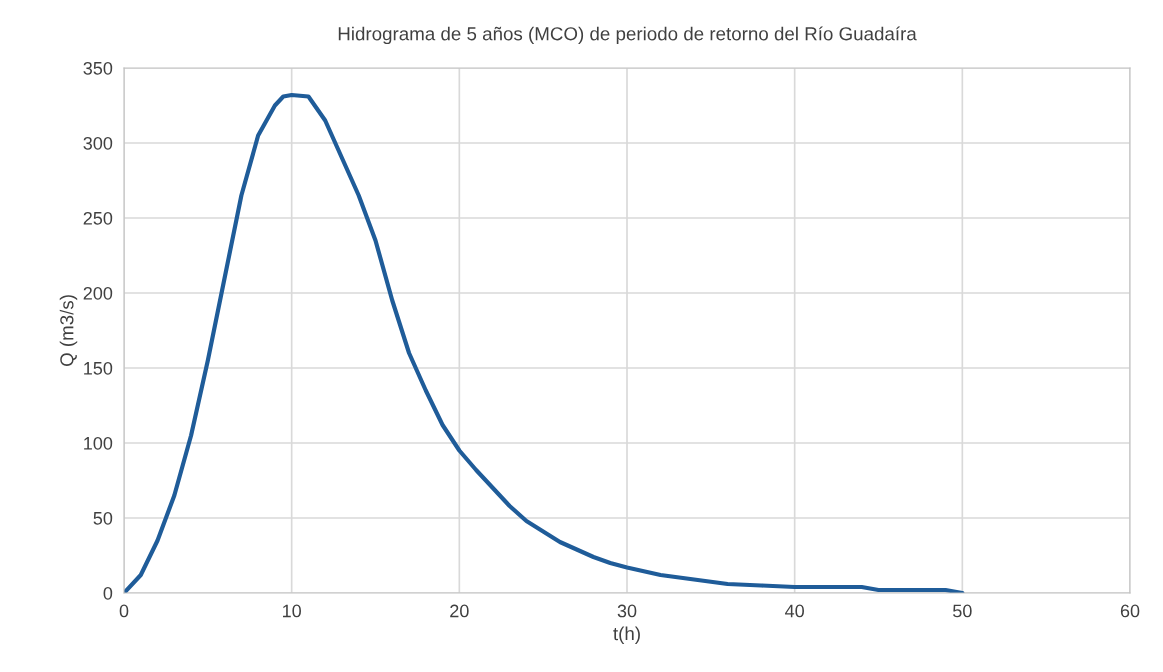 The height and width of the screenshot is (672, 1163). I want to click on y-axis-title: Q (m3/s), so click(68, 331).